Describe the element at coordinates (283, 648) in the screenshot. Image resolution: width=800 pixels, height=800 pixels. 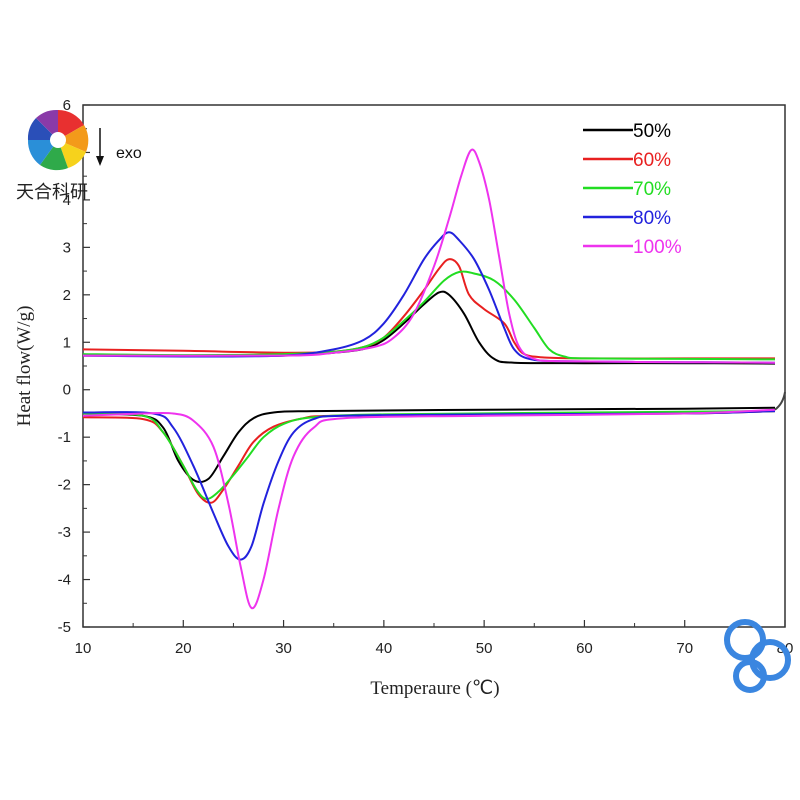
I see `x-tick-label: 30` at that location.